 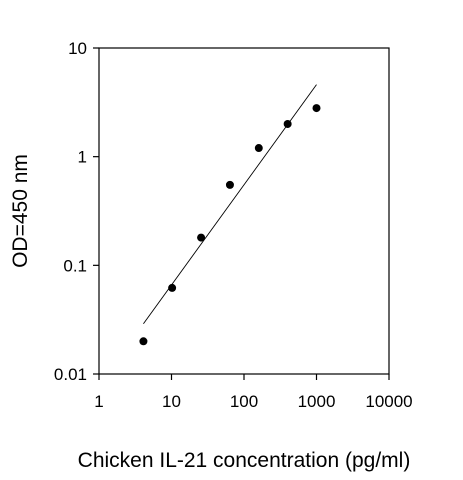 I want to click on y-axis-title: OD=450 nm, so click(x=20, y=211).